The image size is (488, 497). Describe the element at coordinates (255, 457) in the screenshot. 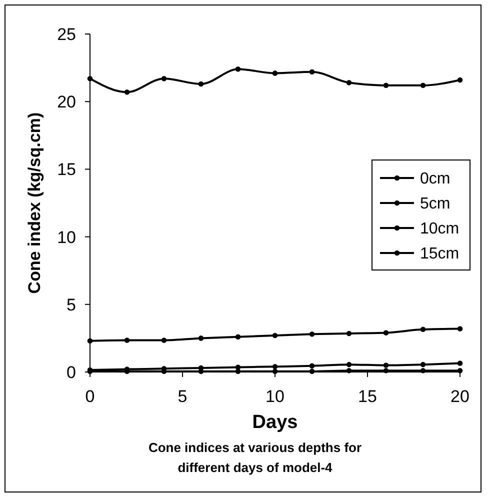

I see `text: Cone indices at various depths for different days of model-4` at that location.